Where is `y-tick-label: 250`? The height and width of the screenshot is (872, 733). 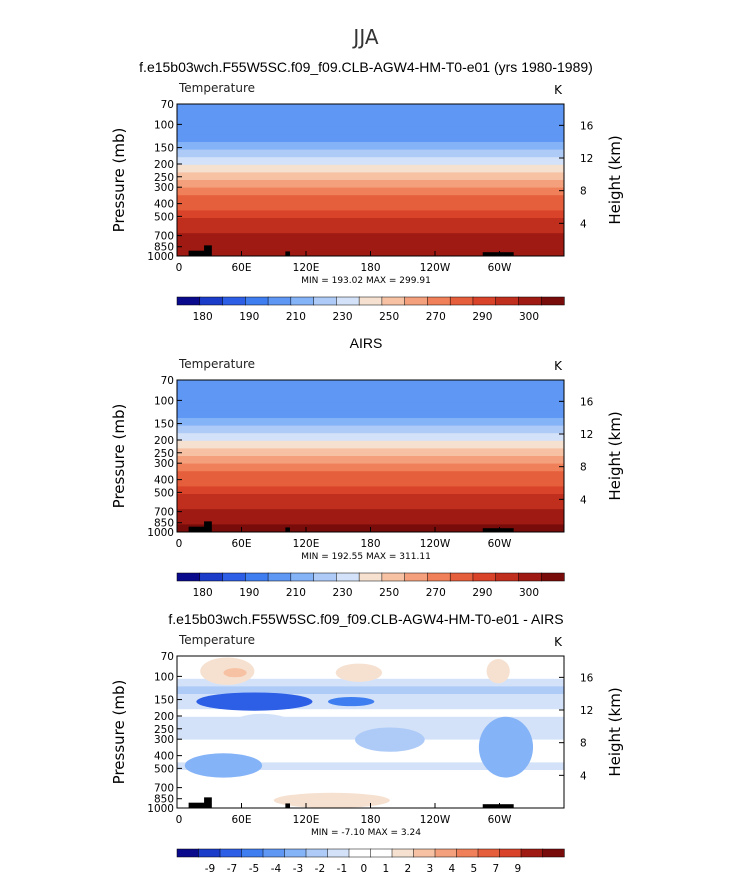 y-tick-label: 250 is located at coordinates (164, 178).